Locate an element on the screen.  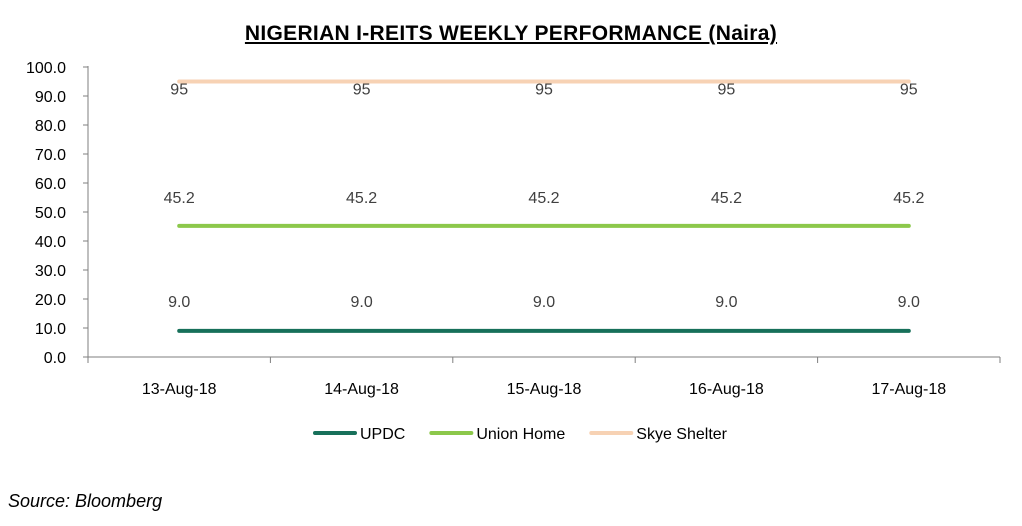
y-tick-label: 70.0 is located at coordinates (50, 155).